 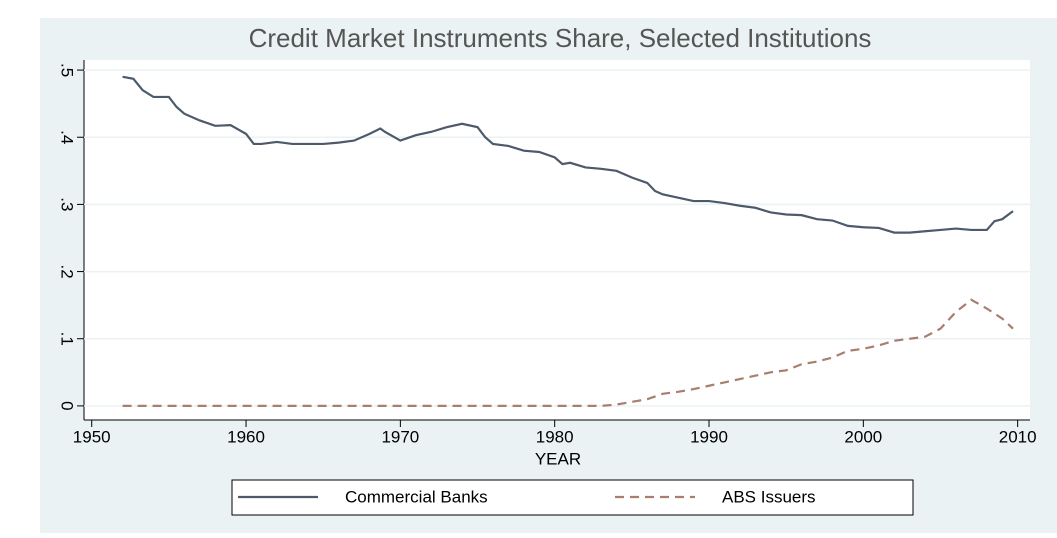 What do you see at coordinates (709, 436) in the screenshot?
I see `x-tick-label: 1990` at bounding box center [709, 436].